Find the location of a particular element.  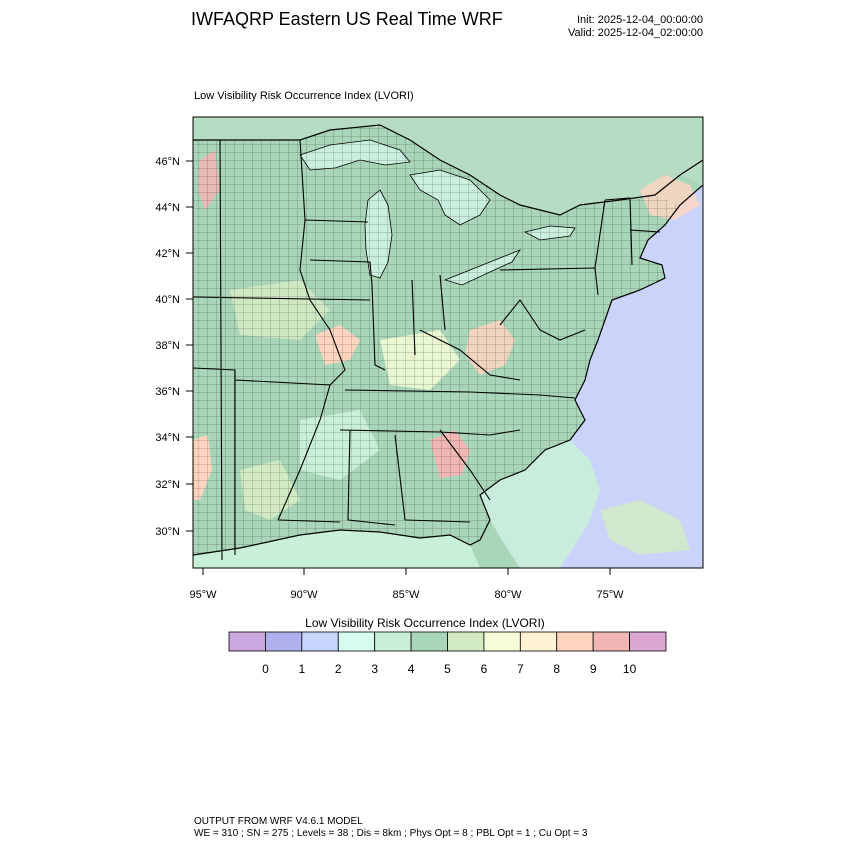

lon-label: 80°W is located at coordinates (508, 595).